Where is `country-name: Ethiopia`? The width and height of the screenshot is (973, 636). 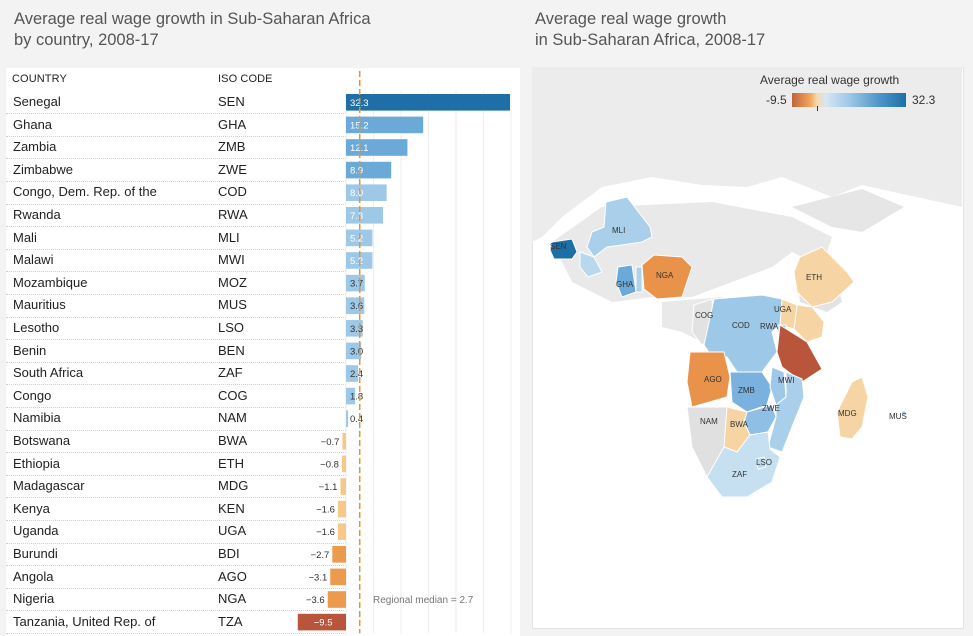
country-name: Ethiopia is located at coordinates (36, 463).